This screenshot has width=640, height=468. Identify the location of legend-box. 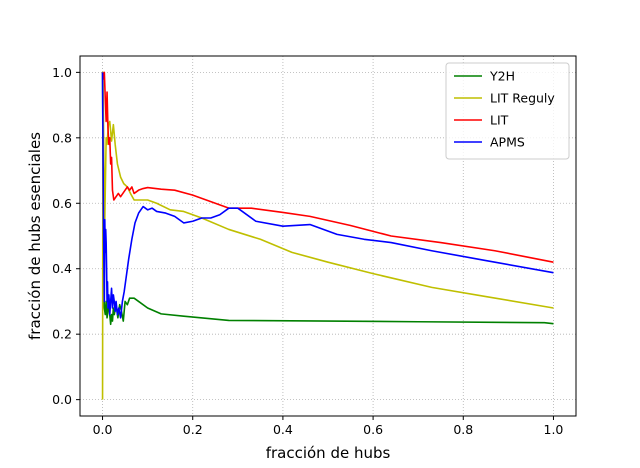
(507, 111).